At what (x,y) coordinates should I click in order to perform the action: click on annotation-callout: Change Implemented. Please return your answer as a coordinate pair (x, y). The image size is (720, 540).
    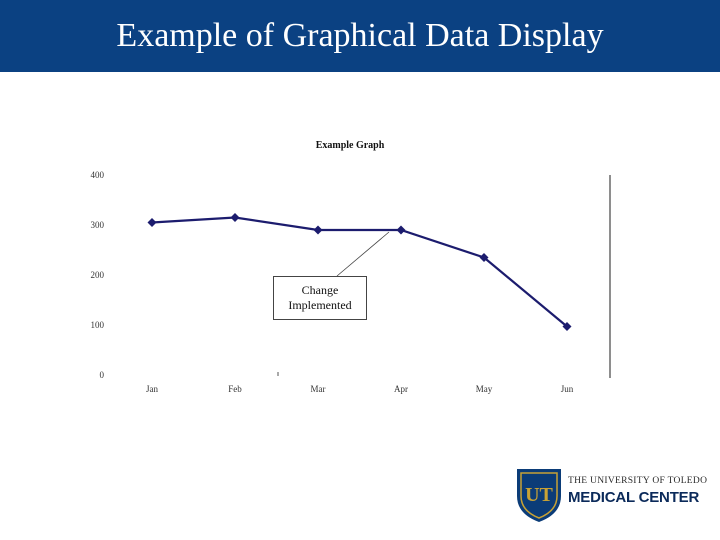
    Looking at the image, I should click on (320, 298).